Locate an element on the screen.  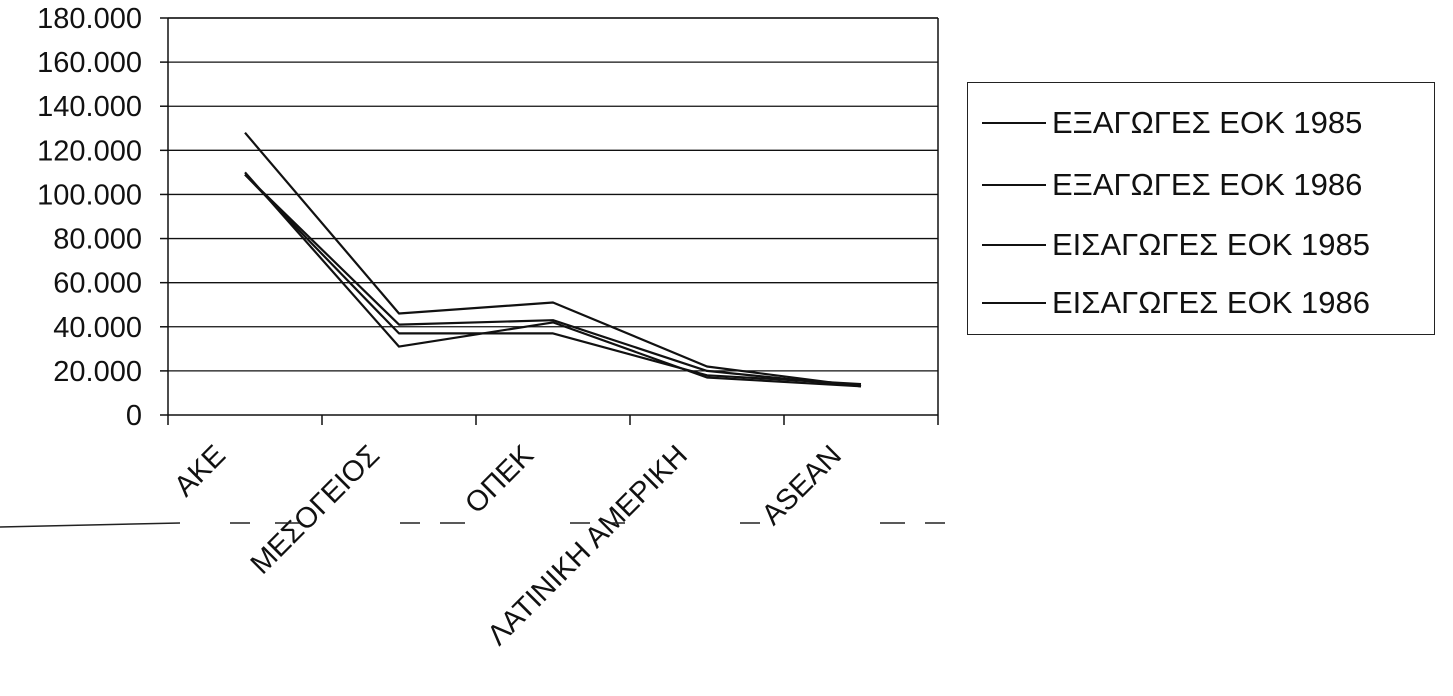
legend-label: ΕΙΣΑΓΩΓΕΣ ΕΟΚ 1985 is located at coordinates (1211, 244).